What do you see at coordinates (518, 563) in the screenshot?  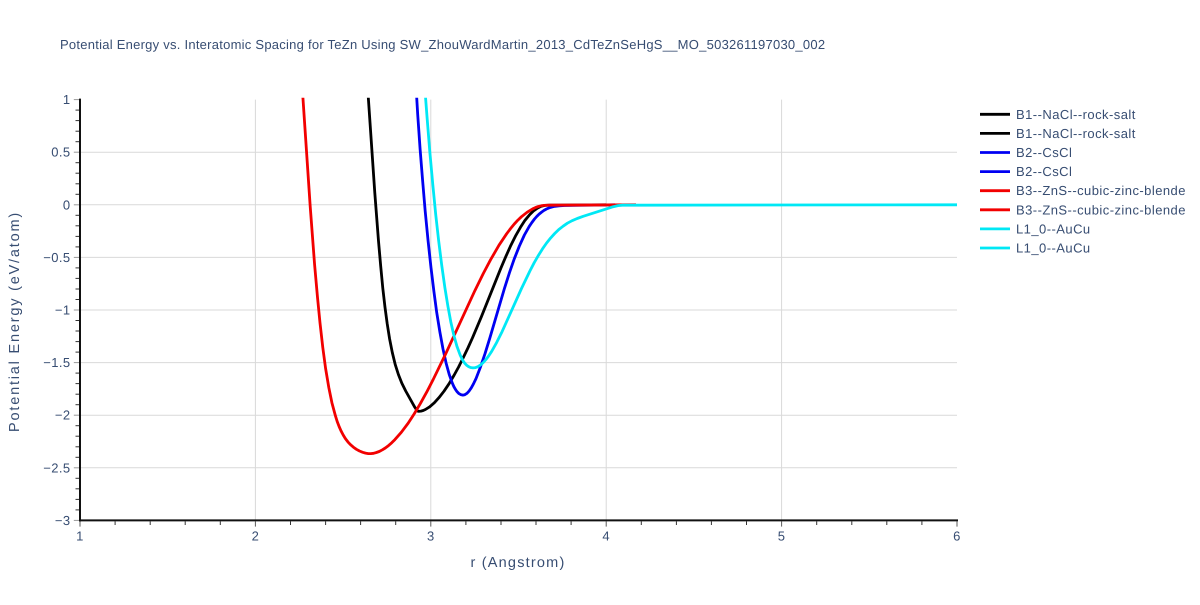 I see `svg-text: r (Angstrom)` at bounding box center [518, 563].